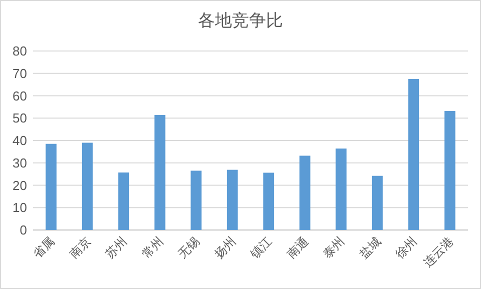 The image size is (481, 289). What do you see at coordinates (44, 248) in the screenshot?
I see `x-tick-label: 省属` at bounding box center [44, 248].